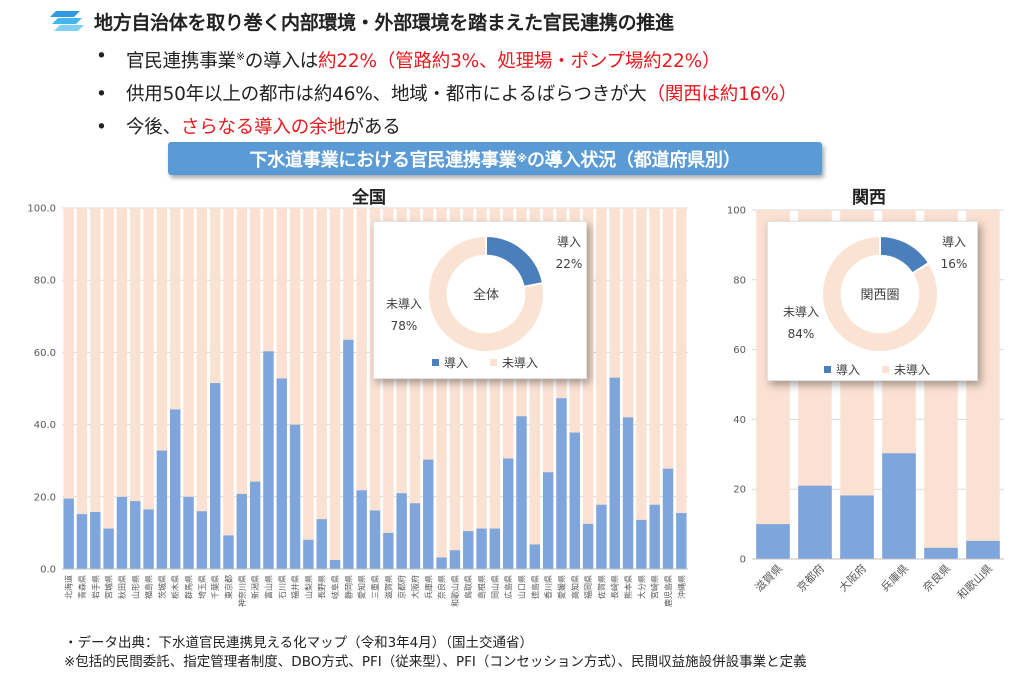 Image resolution: width=1024 pixels, height=684 pixels. What do you see at coordinates (827, 369) in the screenshot?
I see `kansai-legend-swatch` at bounding box center [827, 369].